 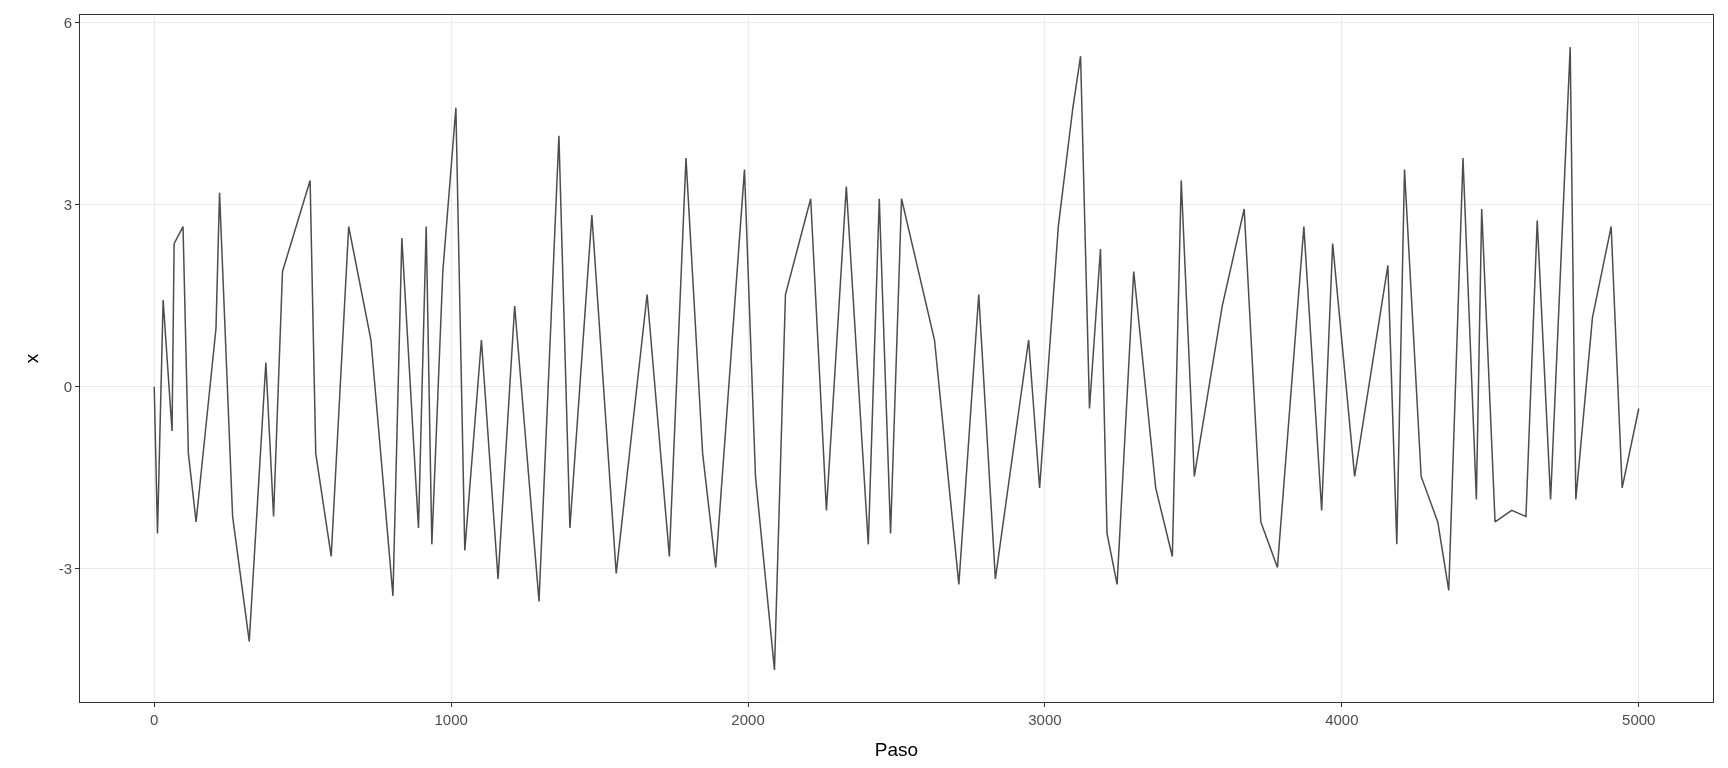 What do you see at coordinates (748, 719) in the screenshot?
I see `x-tick-label: 2000` at bounding box center [748, 719].